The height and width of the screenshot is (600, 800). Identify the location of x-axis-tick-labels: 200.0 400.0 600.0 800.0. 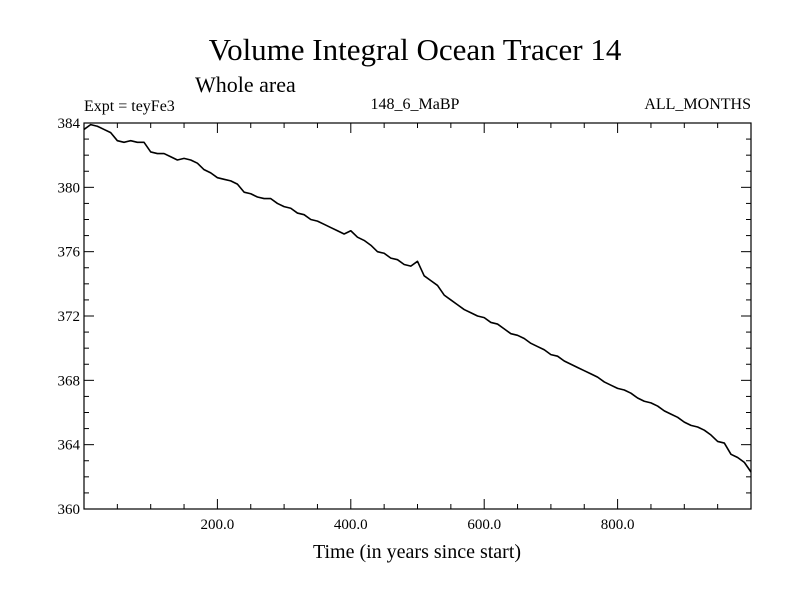
(418, 525).